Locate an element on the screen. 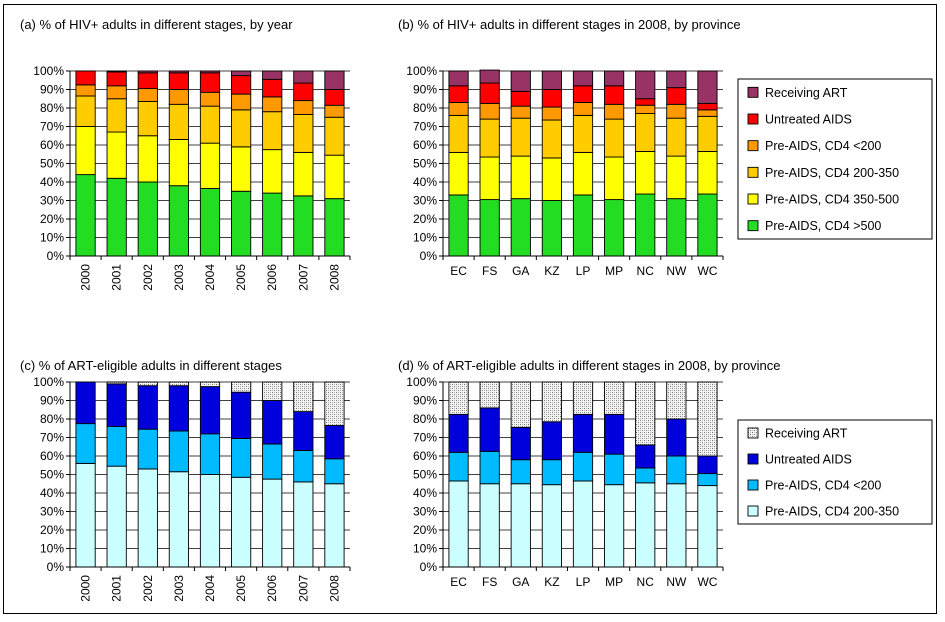 The image size is (945, 622). chart-b-xtick-label: WC is located at coordinates (707, 271).